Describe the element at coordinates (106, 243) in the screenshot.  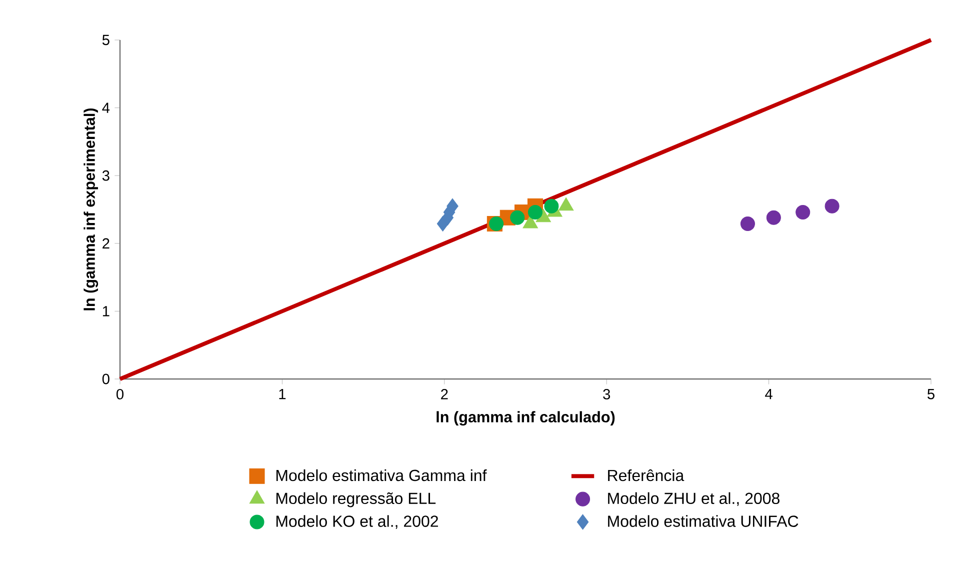
I see `y-tick-label: 2` at that location.